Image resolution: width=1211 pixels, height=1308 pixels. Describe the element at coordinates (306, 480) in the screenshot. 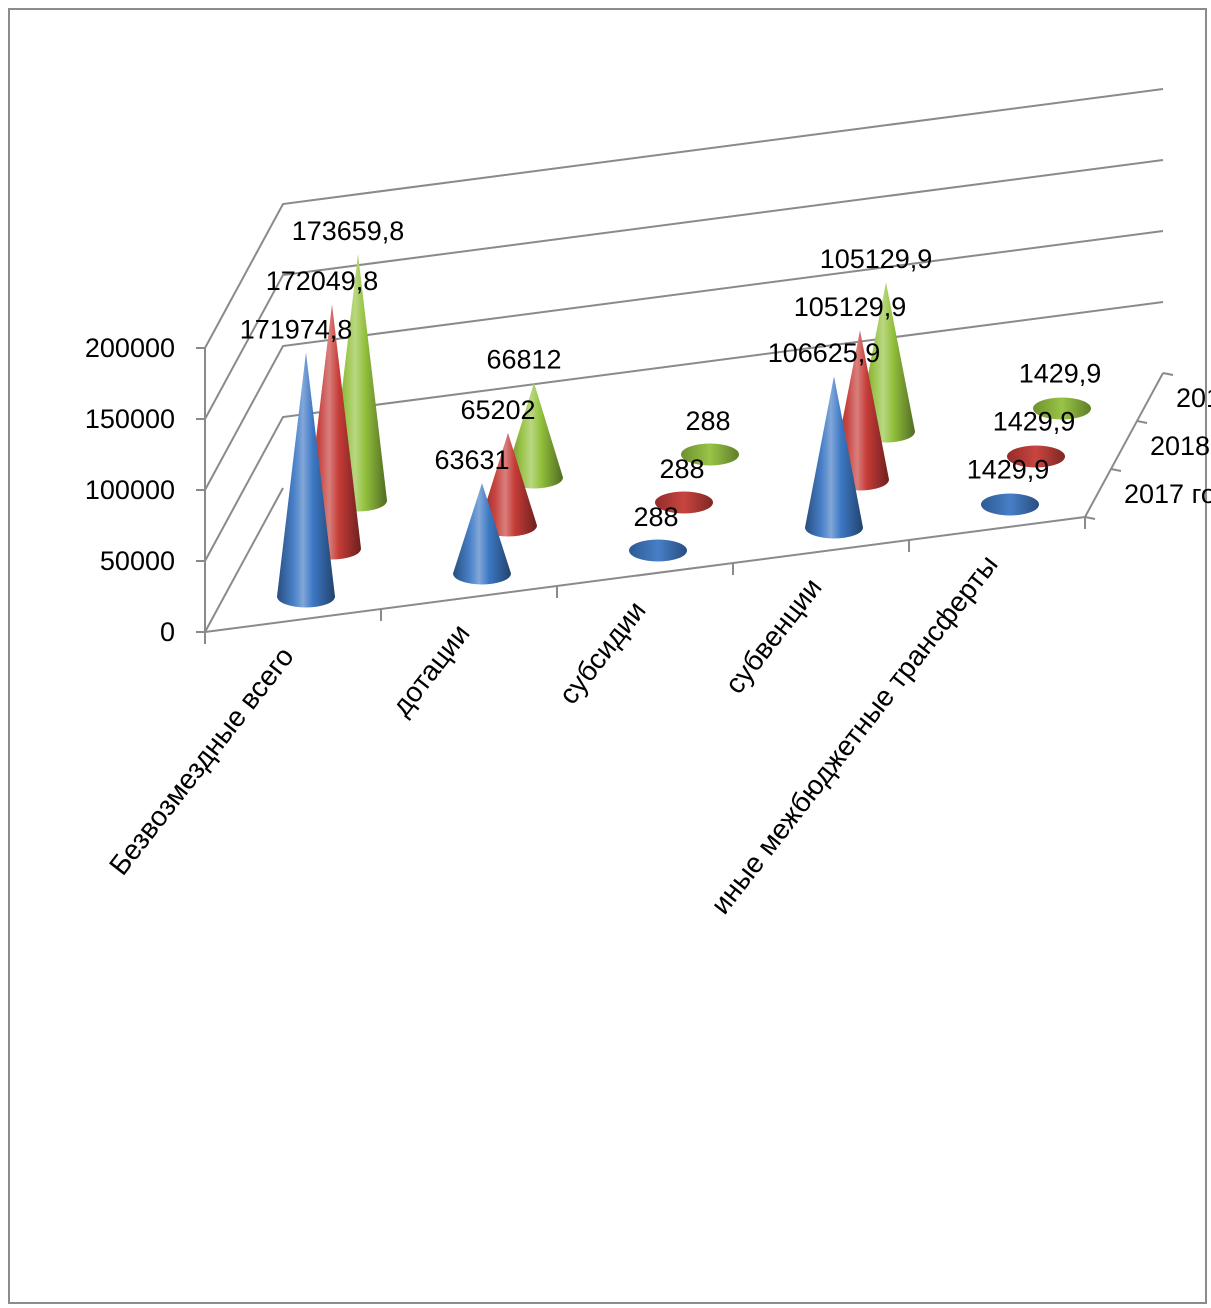

I see `cone-2017-год-0` at that location.